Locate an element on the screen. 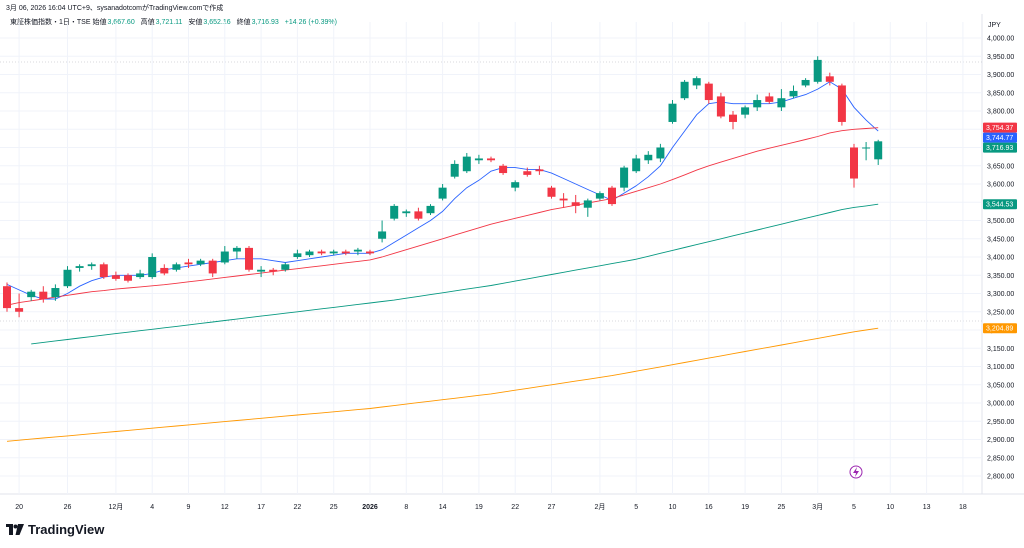 The height and width of the screenshot is (548, 1024). lightning-icon-bolt is located at coordinates (856, 472).